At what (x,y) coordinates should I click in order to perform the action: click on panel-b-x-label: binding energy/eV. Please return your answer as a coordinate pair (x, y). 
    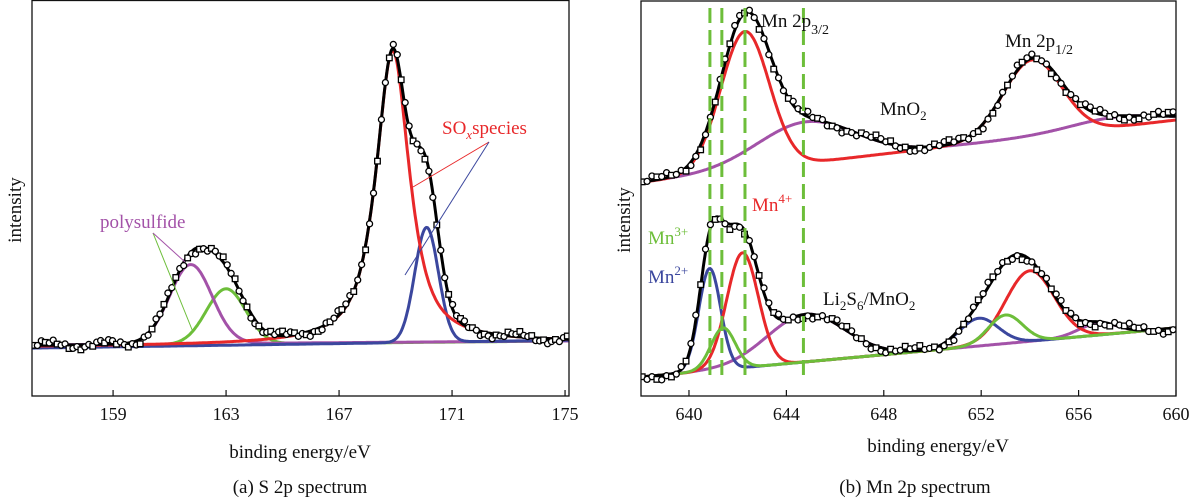
    Looking at the image, I should click on (938, 446).